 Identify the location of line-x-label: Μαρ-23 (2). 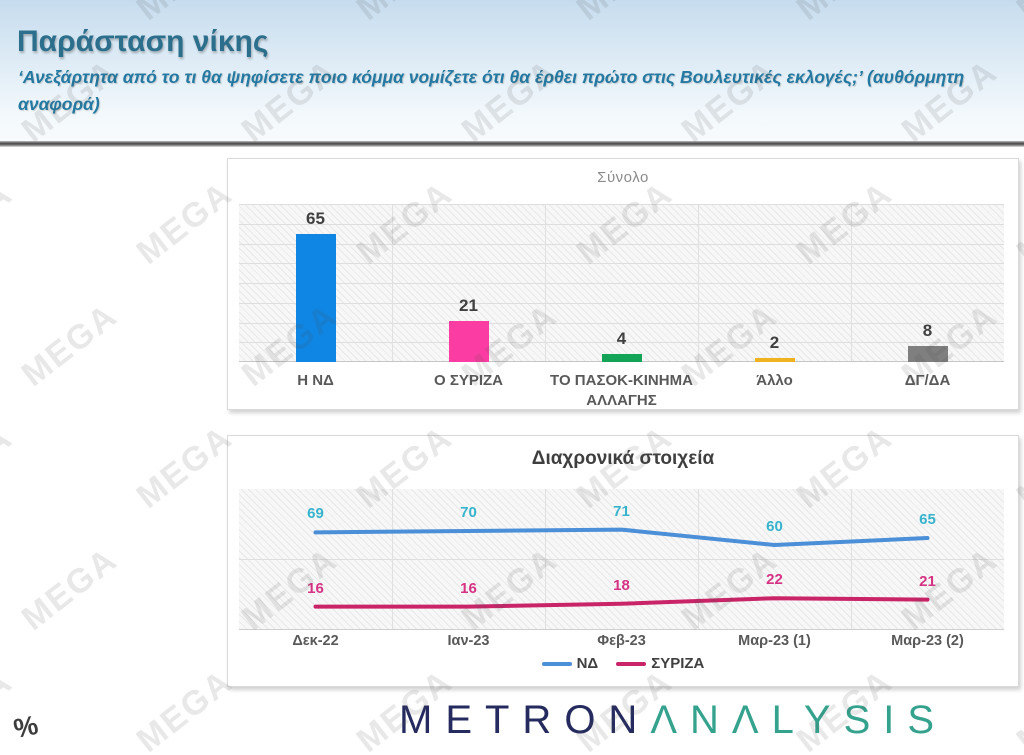
(927, 641).